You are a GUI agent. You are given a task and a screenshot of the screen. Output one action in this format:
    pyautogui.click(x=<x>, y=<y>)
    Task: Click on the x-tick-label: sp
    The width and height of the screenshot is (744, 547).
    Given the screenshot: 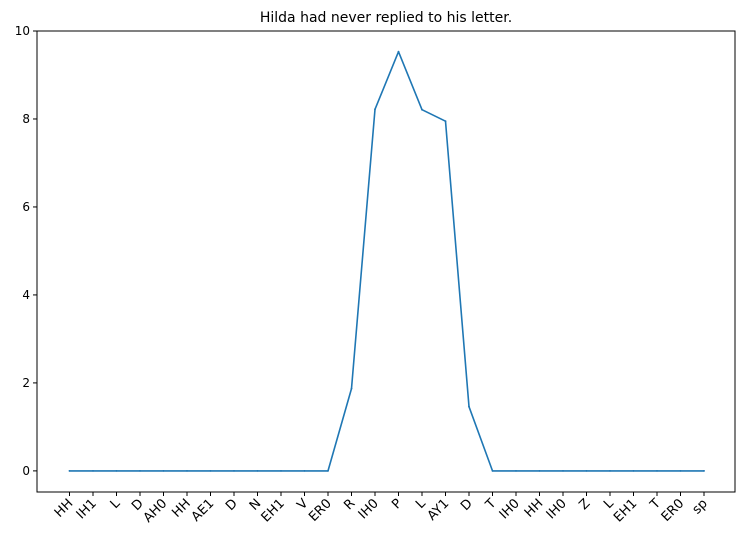 What is the action you would take?
    pyautogui.click(x=700, y=506)
    